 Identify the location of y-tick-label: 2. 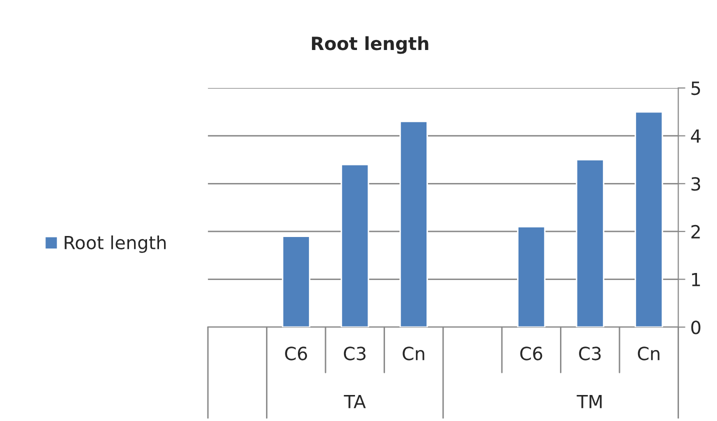
(695, 231).